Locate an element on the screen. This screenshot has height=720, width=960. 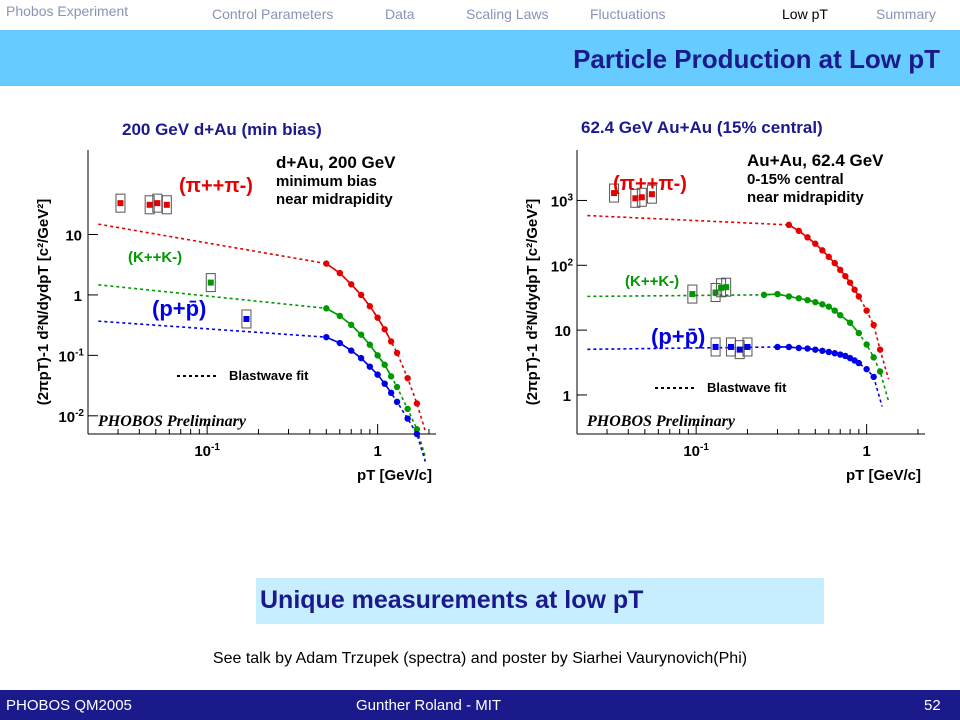
chart-title-left: 200 GeV d+Au (min bias) is located at coordinates (222, 129).